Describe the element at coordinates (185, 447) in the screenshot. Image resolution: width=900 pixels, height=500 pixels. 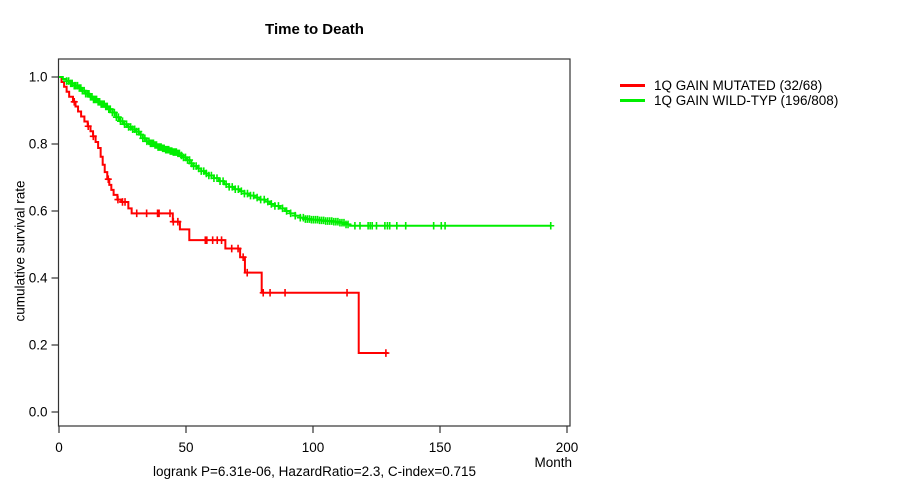
I see `x-tick-label: 50` at that location.